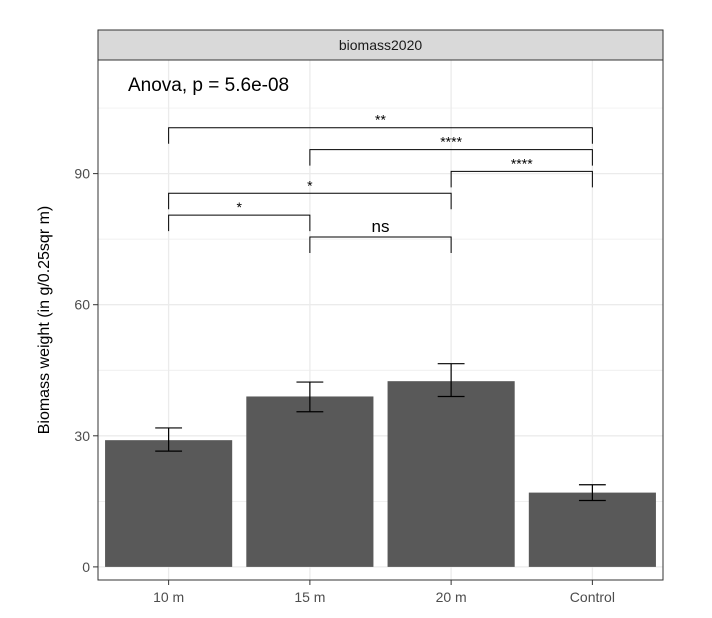  I want to click on comparison-label-5: ns, so click(381, 226).